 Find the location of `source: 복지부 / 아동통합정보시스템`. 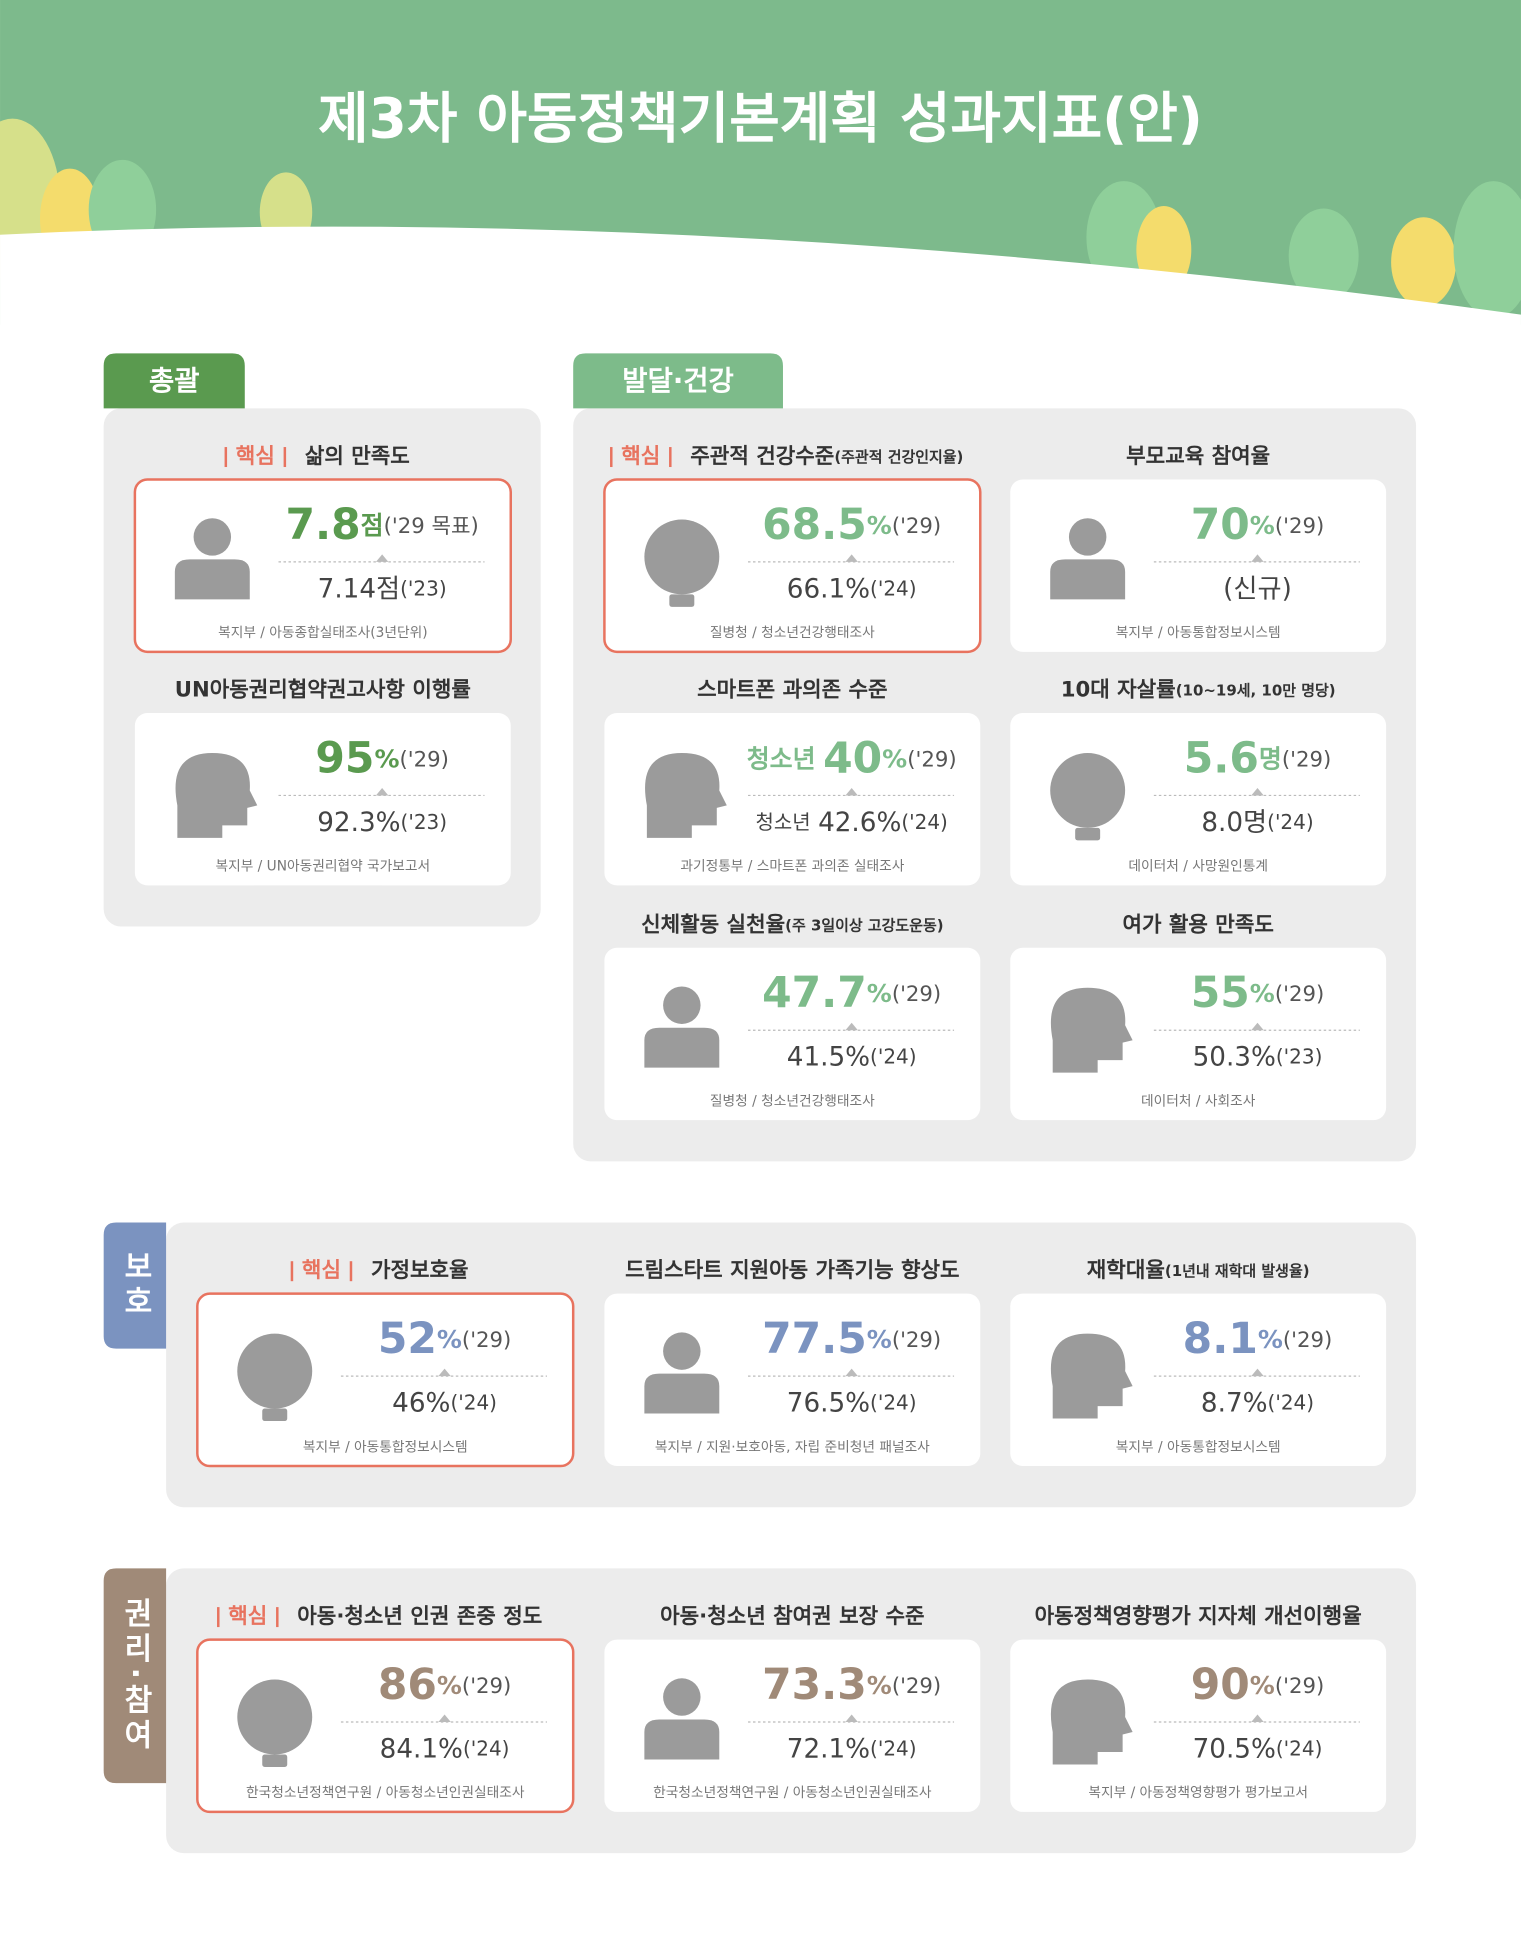

source: 복지부 / 아동통합정보시스템 is located at coordinates (1198, 1447).